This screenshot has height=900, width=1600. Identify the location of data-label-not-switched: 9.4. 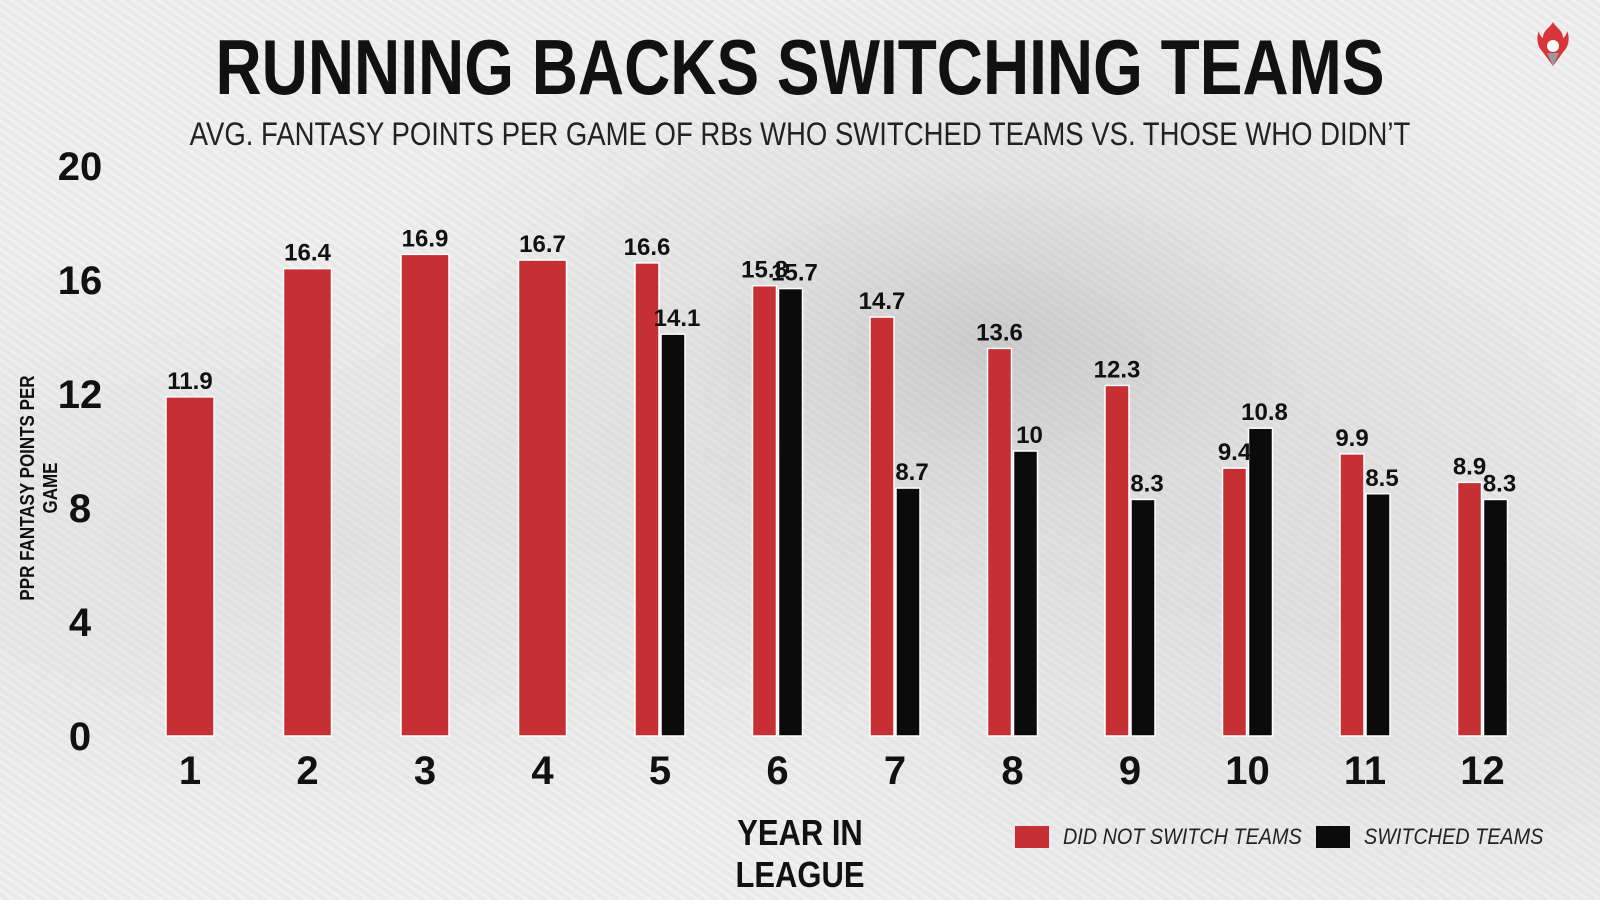
(1235, 452).